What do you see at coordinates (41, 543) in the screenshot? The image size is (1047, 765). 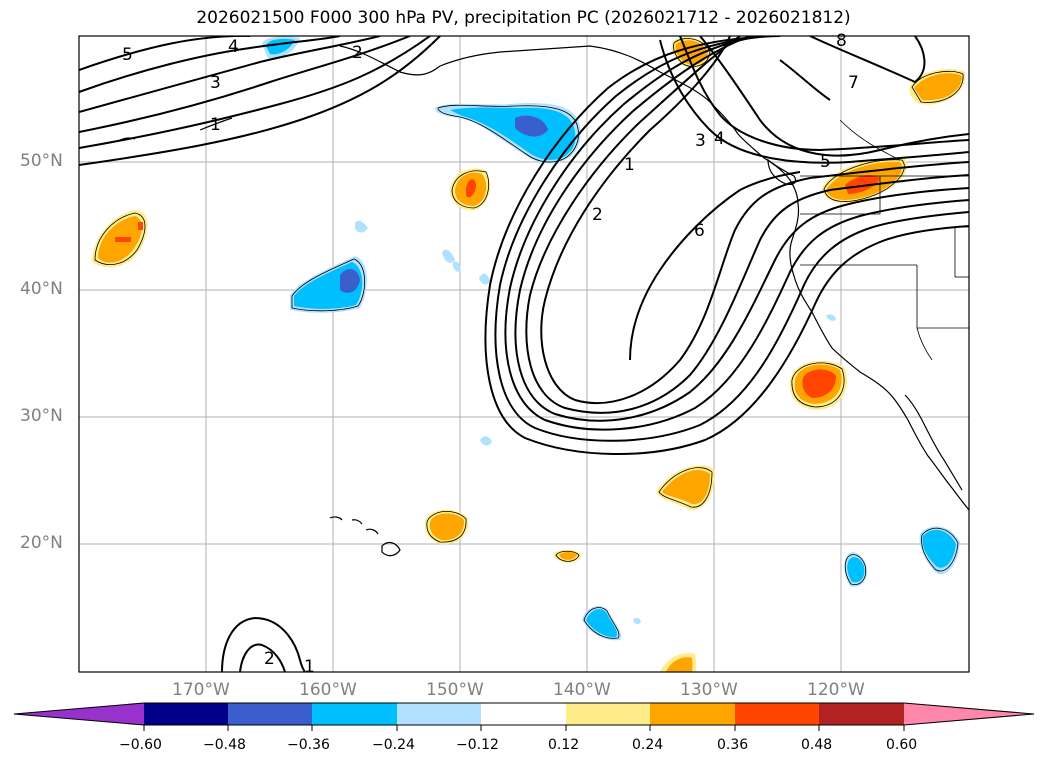 I see `lat-label-20n: 20°N` at bounding box center [41, 543].